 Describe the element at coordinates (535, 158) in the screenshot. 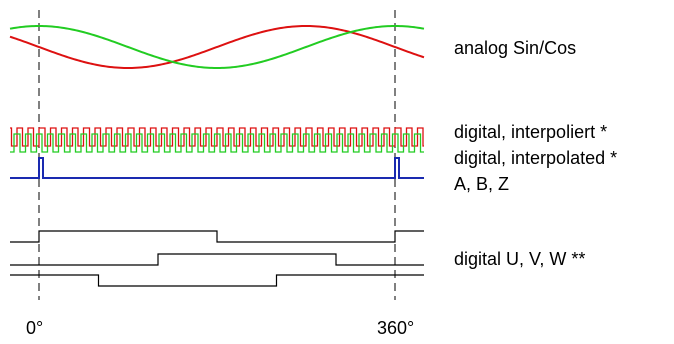

I see `label-interpolated-en: digital, interpolated *` at that location.